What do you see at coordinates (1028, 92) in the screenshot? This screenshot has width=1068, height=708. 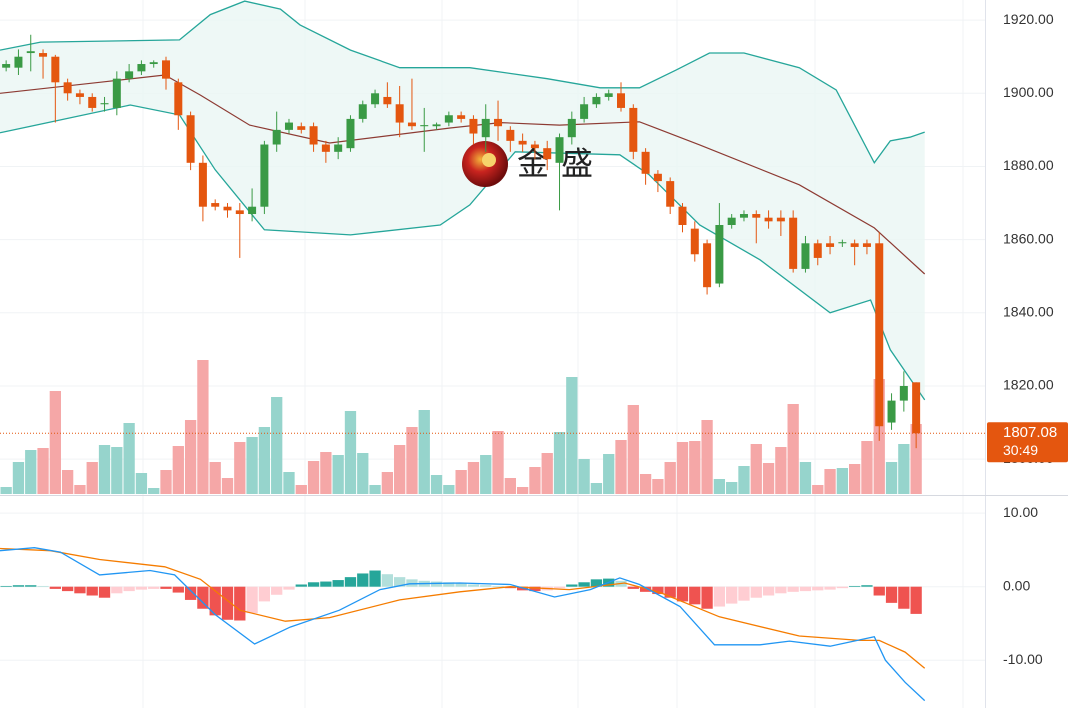 I see `y-tick-label: 1900.00` at bounding box center [1028, 92].